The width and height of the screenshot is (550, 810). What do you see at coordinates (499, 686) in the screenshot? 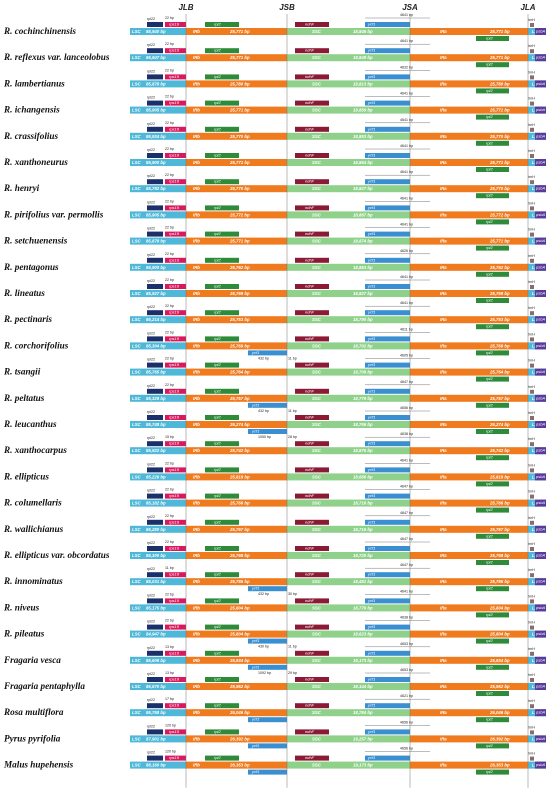
I see `ira-size: 25,952 bp` at bounding box center [499, 686].